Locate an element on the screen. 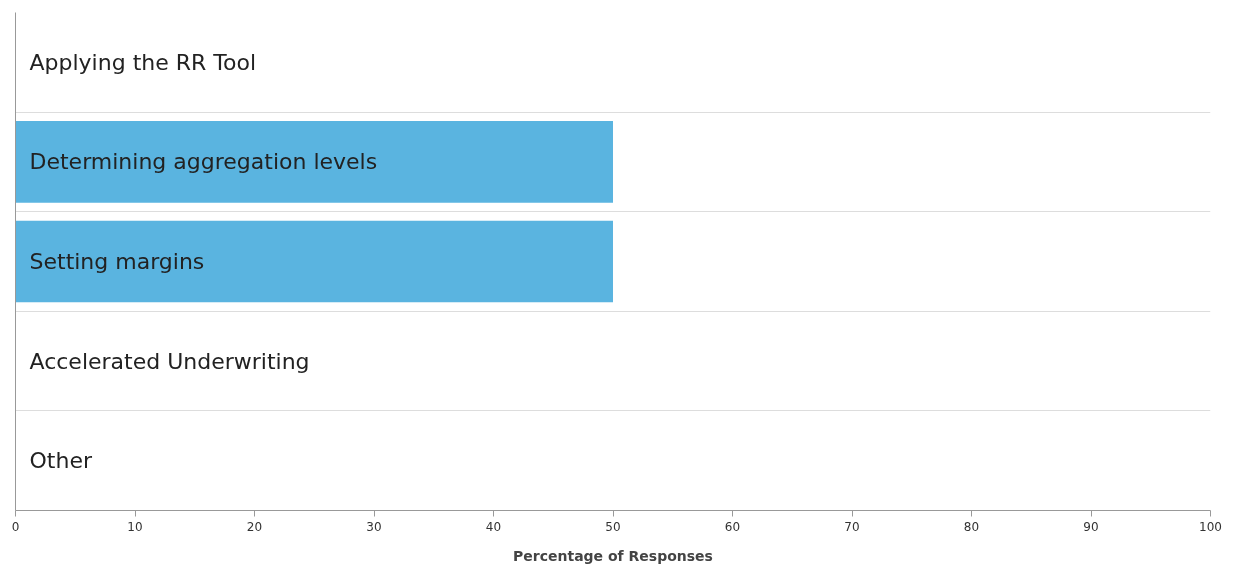 The width and height of the screenshot is (1238, 566). x-axis-title: Percentage of Responses is located at coordinates (613, 555).